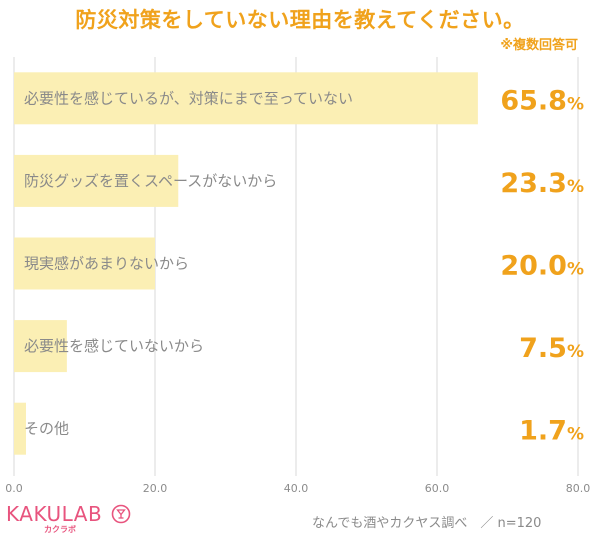 This screenshot has width=600, height=535. Describe the element at coordinates (533, 183) in the screenshot. I see `value-number: 23.3` at that location.